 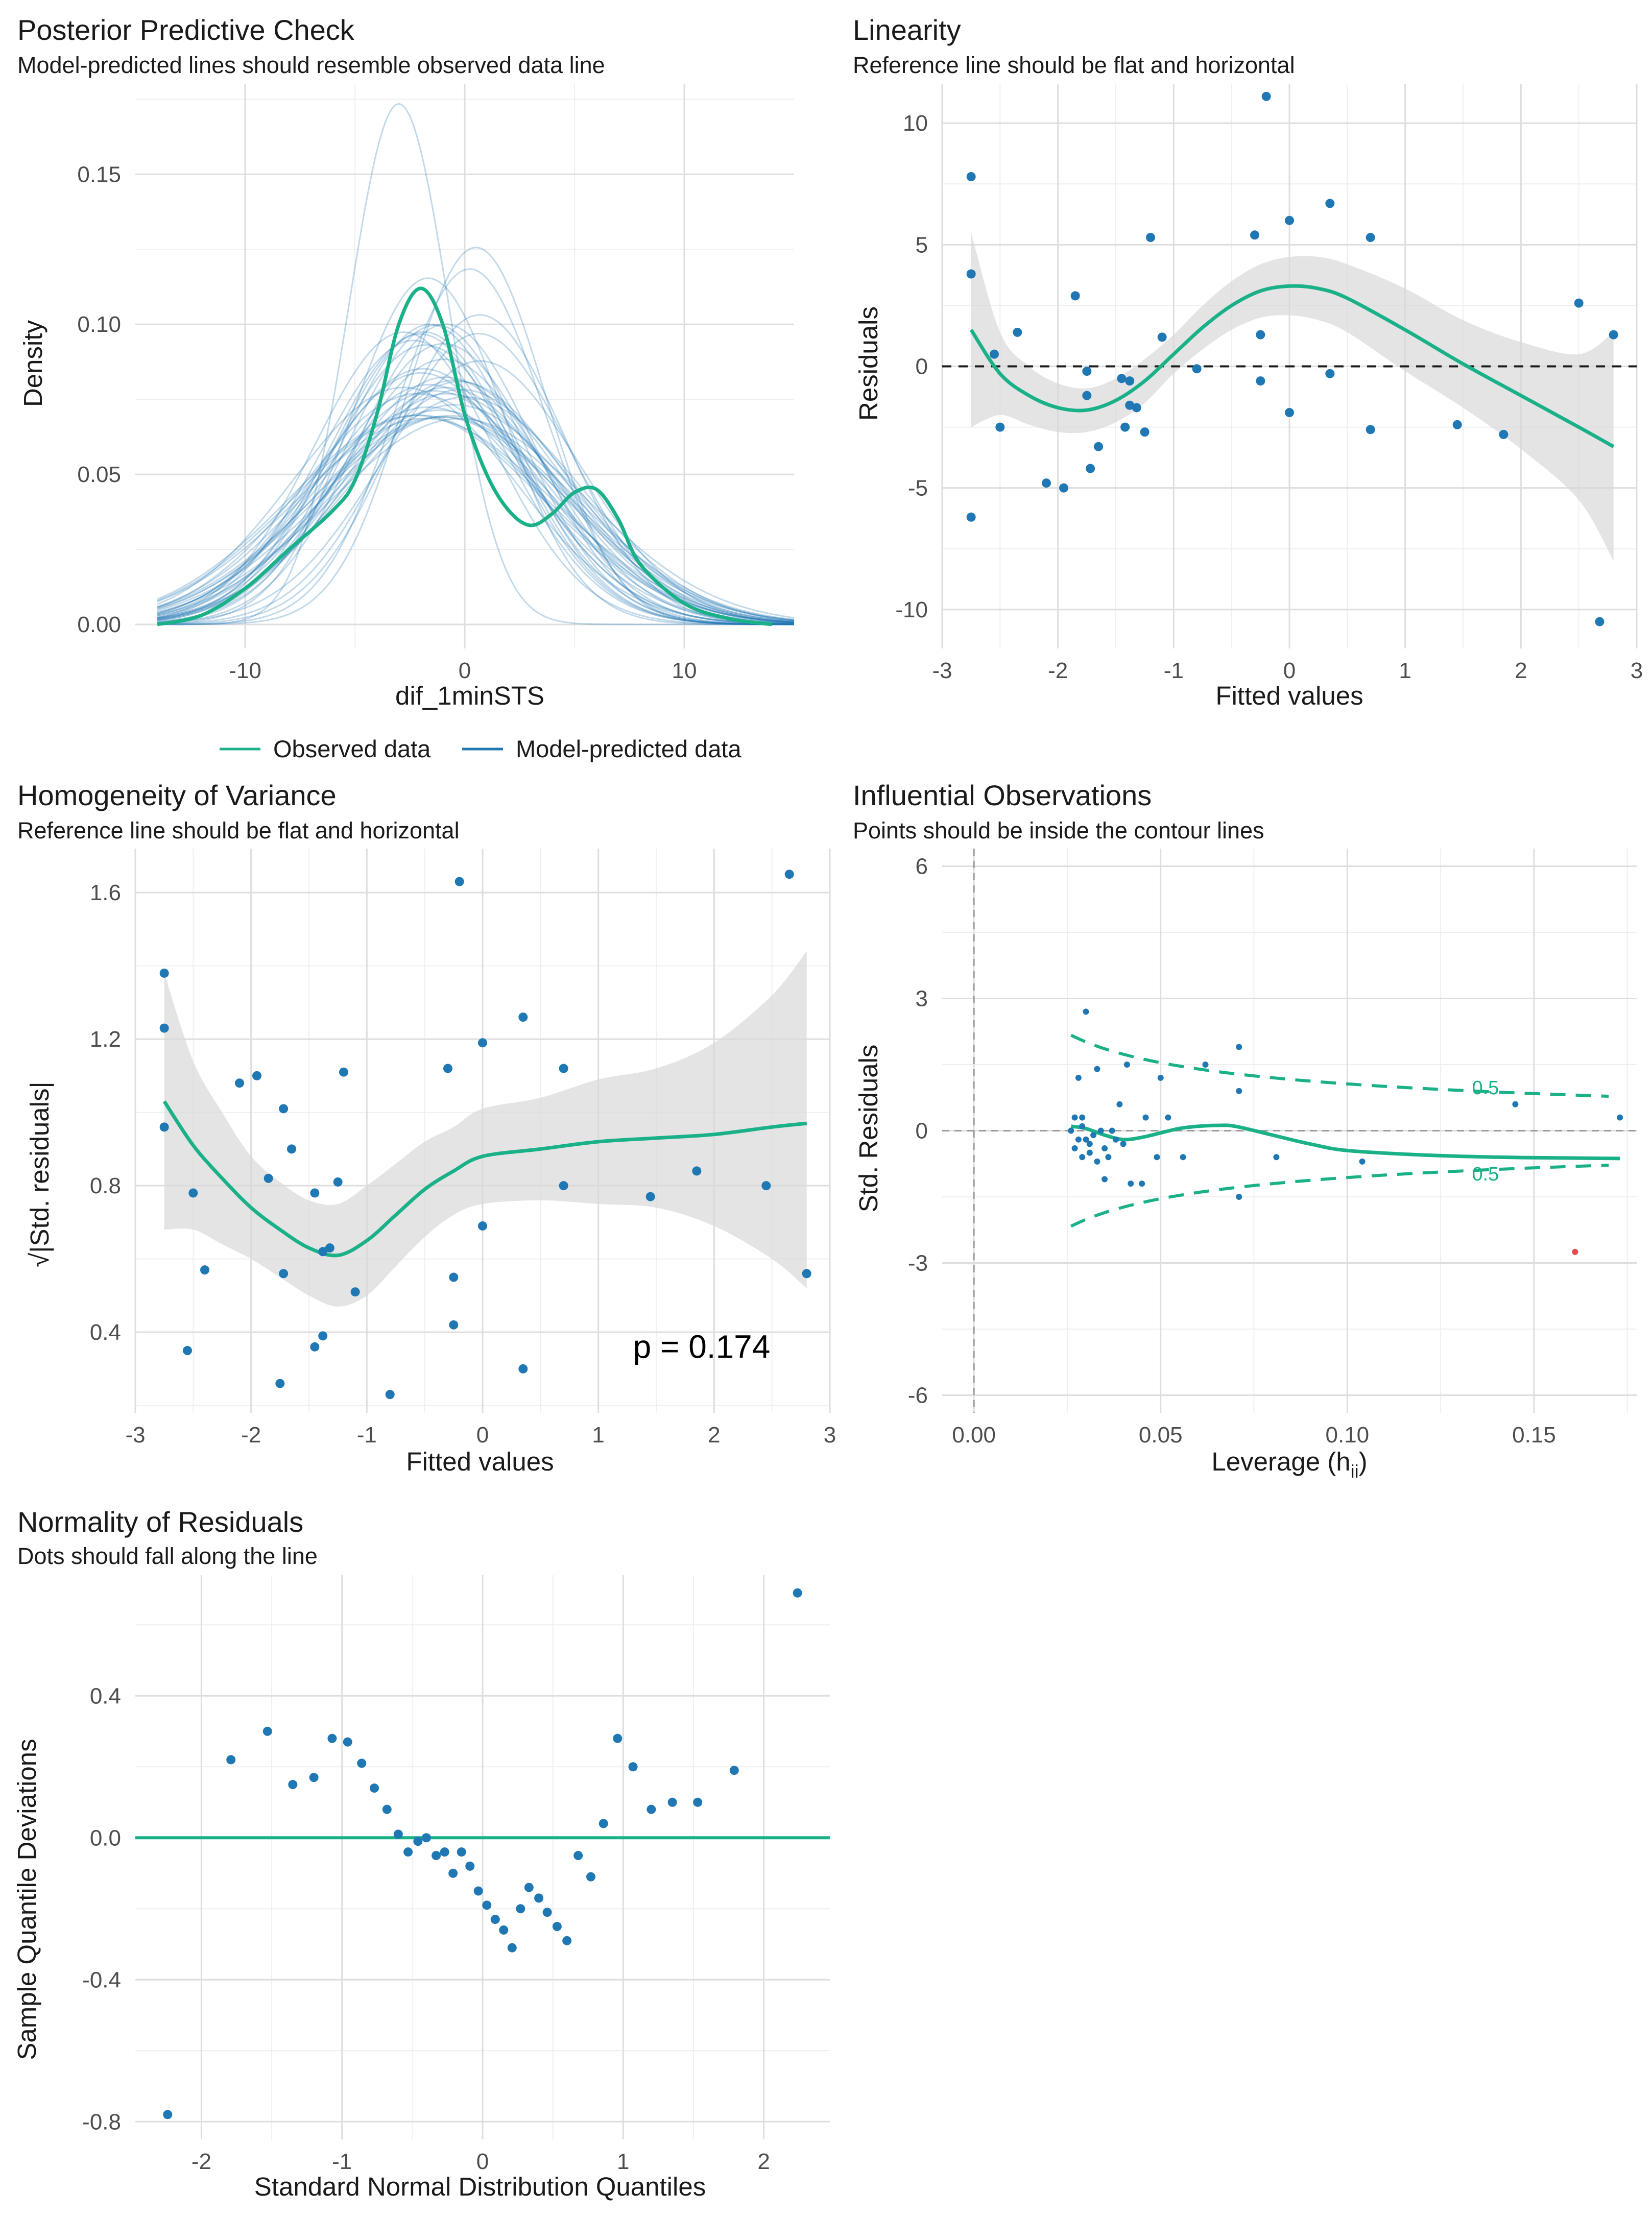 What do you see at coordinates (1280, 1461) in the screenshot?
I see `x-axis-label-main: Leverage (h` at bounding box center [1280, 1461].